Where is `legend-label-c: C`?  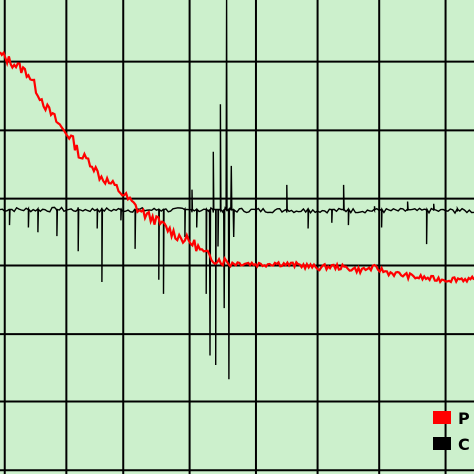
legend-label-c: C is located at coordinates (464, 444).